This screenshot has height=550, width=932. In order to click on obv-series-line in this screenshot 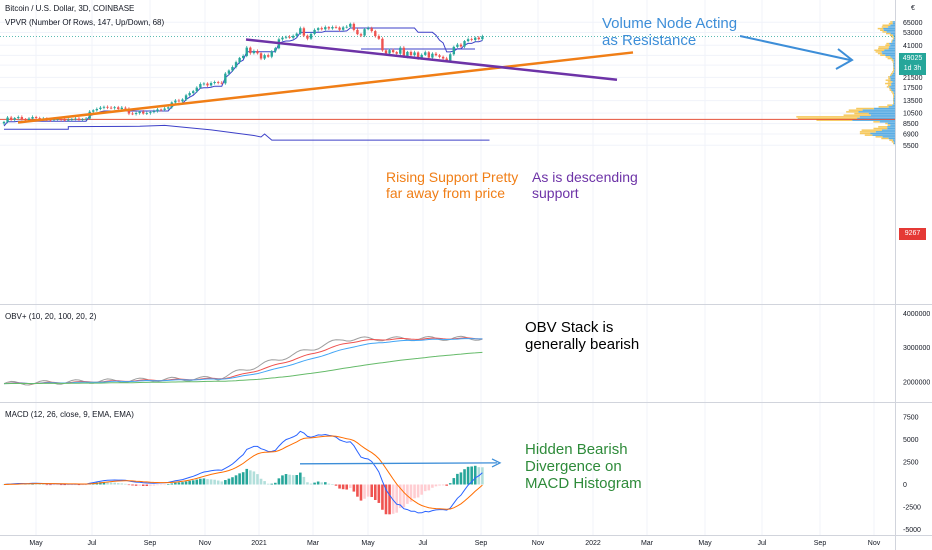, I will do `click(243, 361)`.